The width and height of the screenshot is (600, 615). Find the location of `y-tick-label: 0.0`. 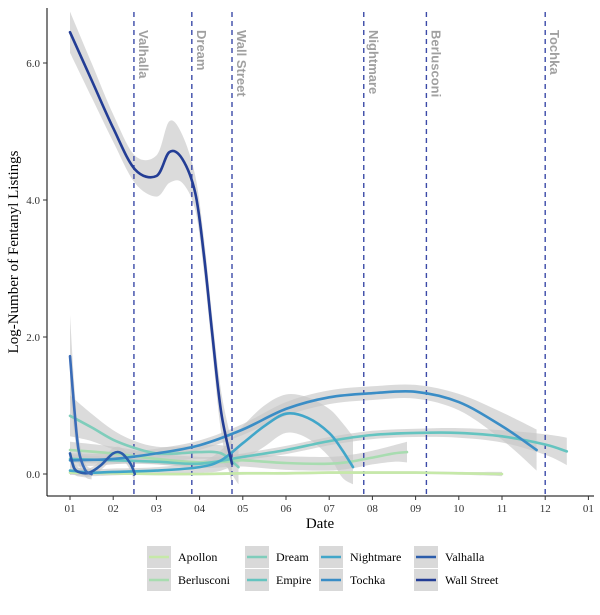

y-tick-label: 0.0 is located at coordinates (33, 475).